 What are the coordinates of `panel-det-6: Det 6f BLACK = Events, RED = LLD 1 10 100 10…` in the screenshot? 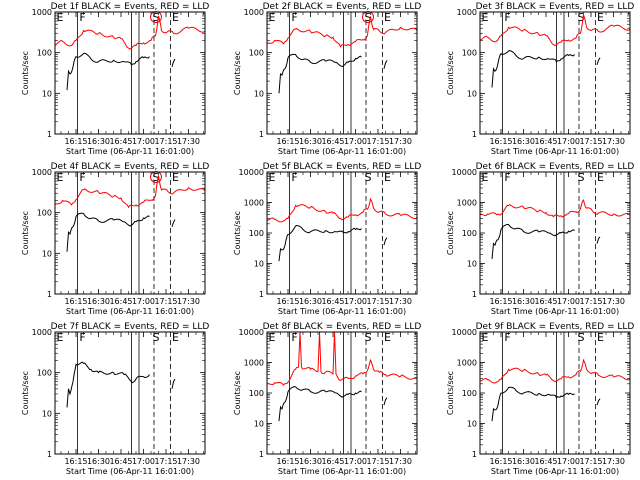 It's located at (540, 239).